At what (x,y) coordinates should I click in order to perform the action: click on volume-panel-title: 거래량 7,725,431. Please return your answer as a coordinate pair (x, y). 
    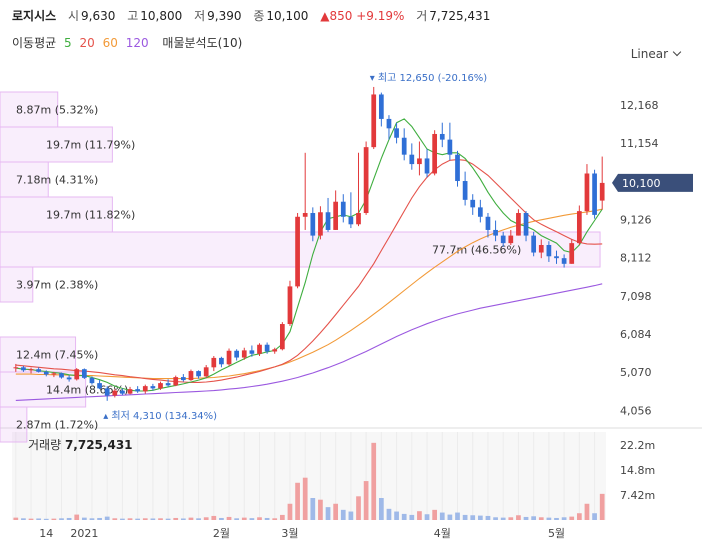
    Looking at the image, I should click on (80, 444).